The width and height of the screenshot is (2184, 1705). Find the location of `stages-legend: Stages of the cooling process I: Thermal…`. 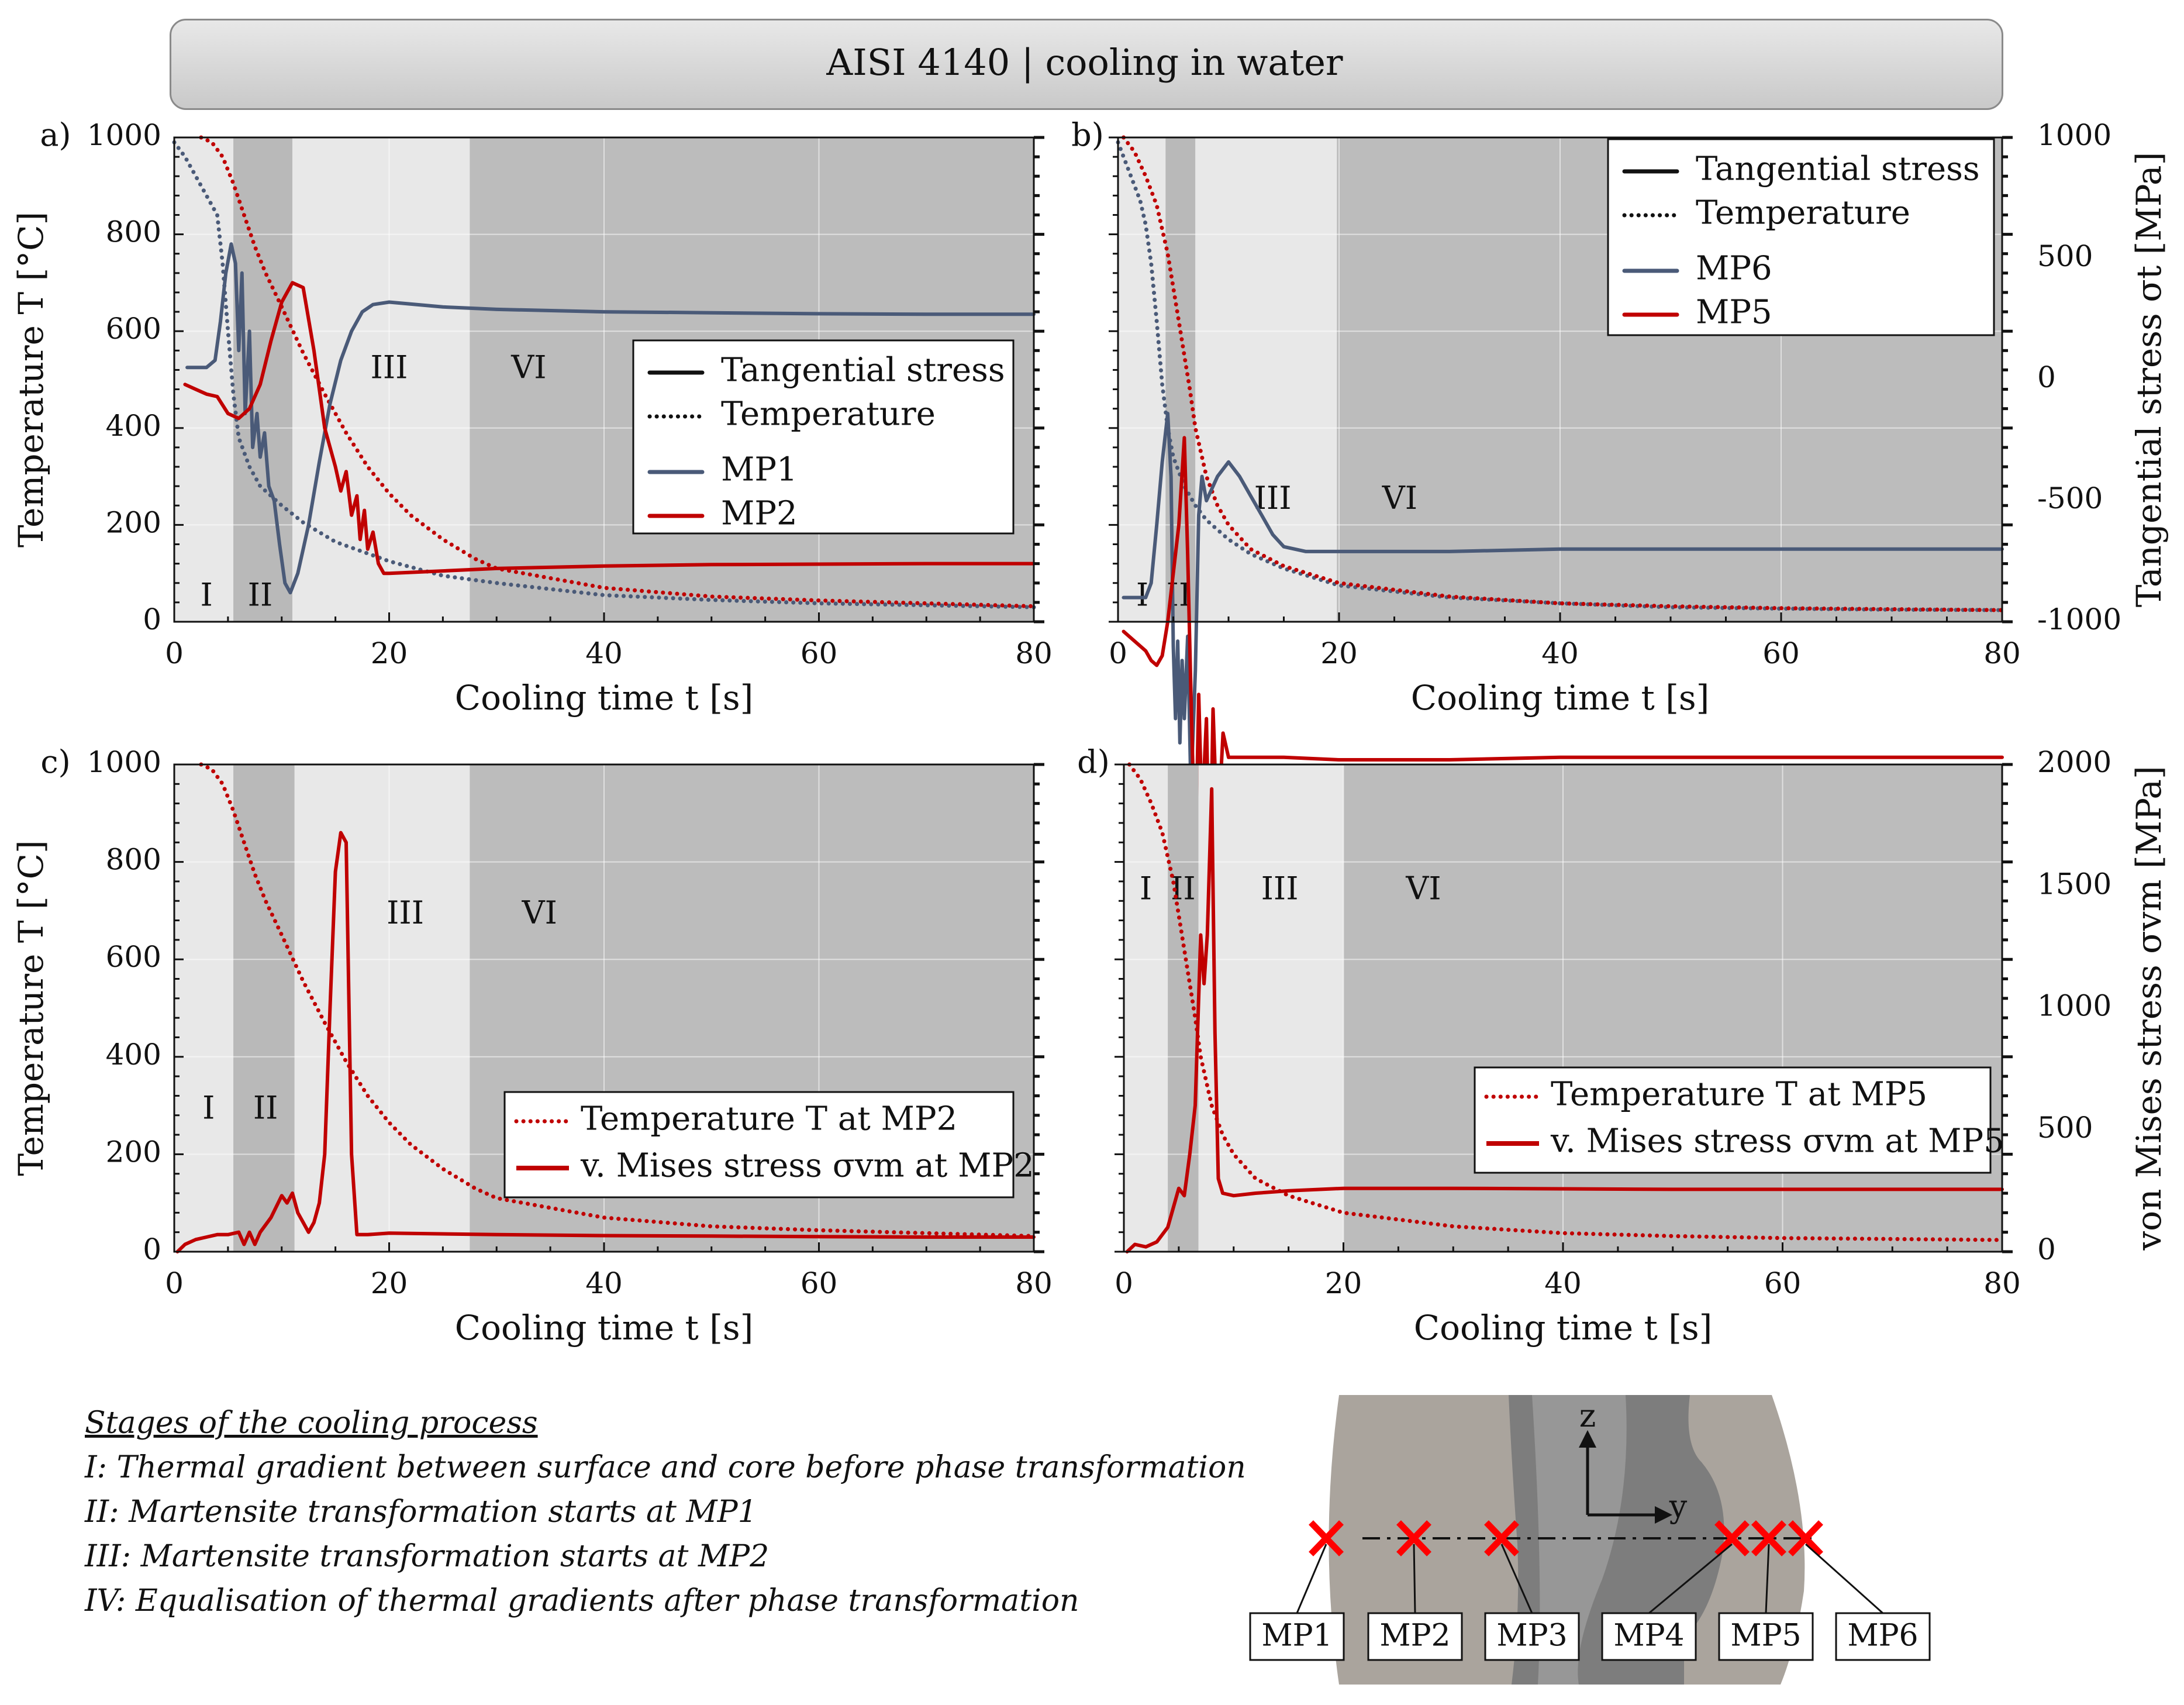

stages-legend: Stages of the cooling process I: Thermal… is located at coordinates (713, 1512).